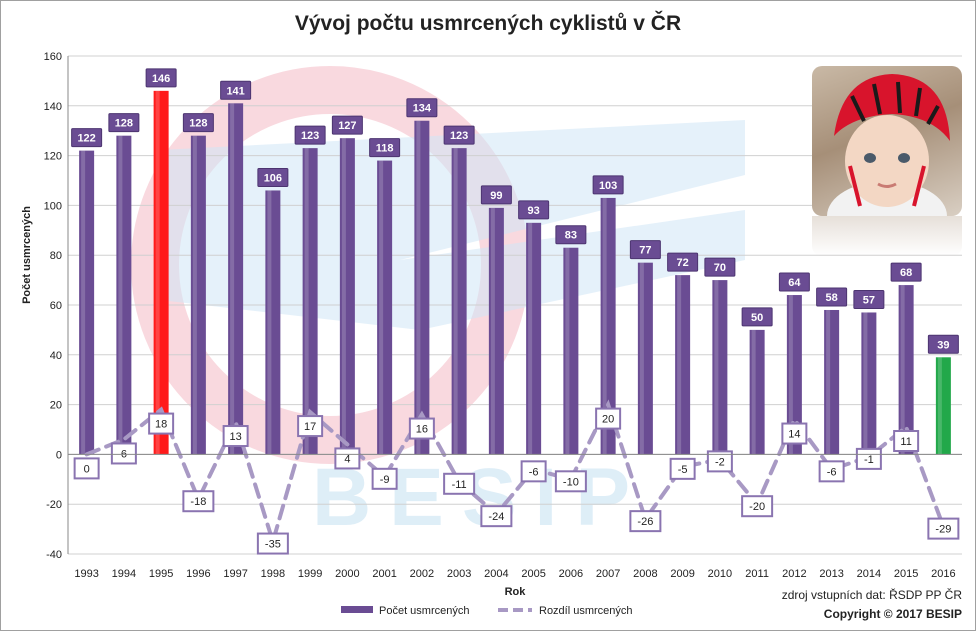 The image size is (976, 631). I want to click on bar-value-label: 146, so click(161, 79).